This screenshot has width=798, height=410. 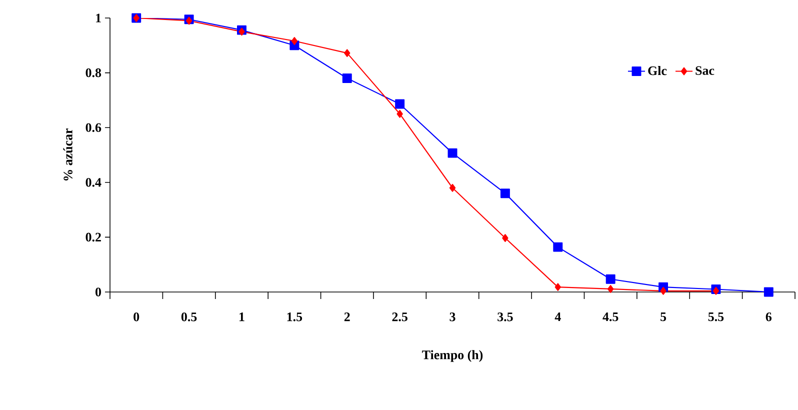 What do you see at coordinates (657, 71) in the screenshot?
I see `legend-label: Glc` at bounding box center [657, 71].